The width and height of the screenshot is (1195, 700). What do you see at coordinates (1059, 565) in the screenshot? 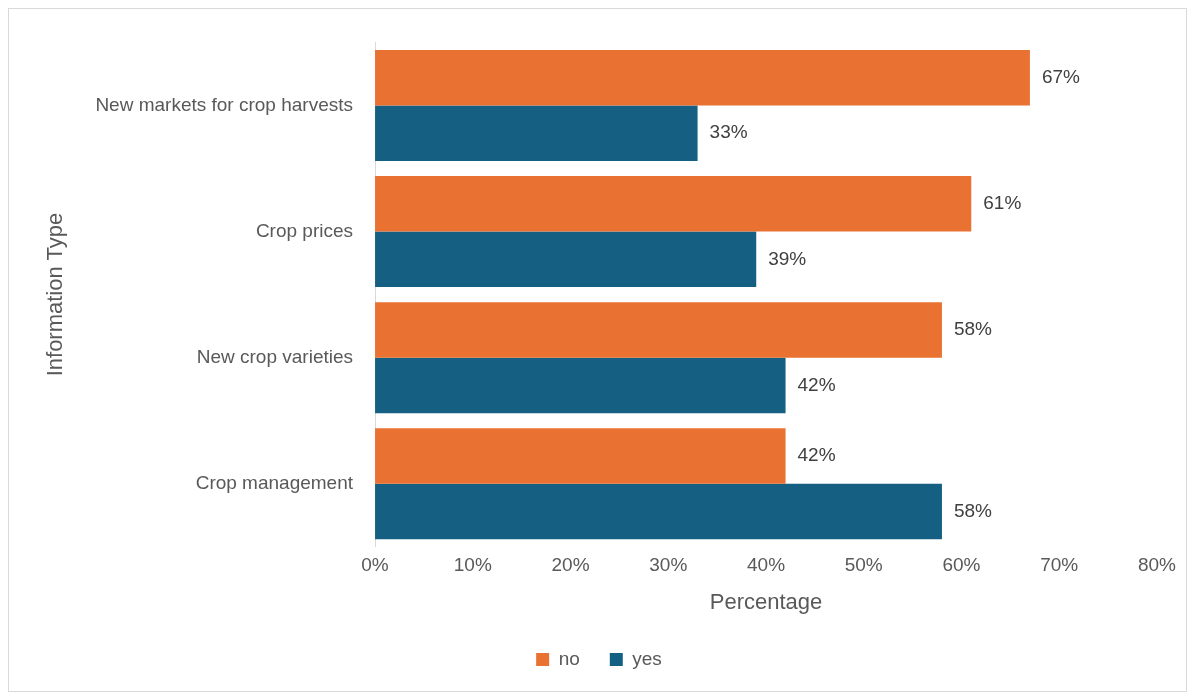
I see `x-tick-label: 70%` at bounding box center [1059, 565].